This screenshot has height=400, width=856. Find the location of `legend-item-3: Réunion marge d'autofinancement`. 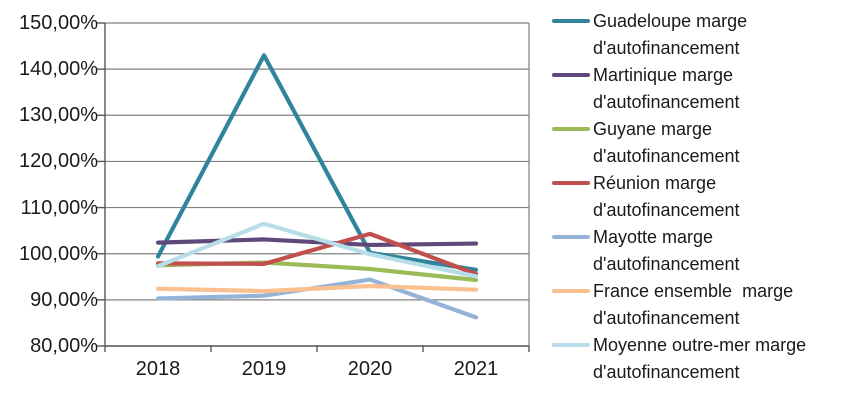

legend-item-3: Réunion marge d'autofinancement is located at coordinates (703, 197).